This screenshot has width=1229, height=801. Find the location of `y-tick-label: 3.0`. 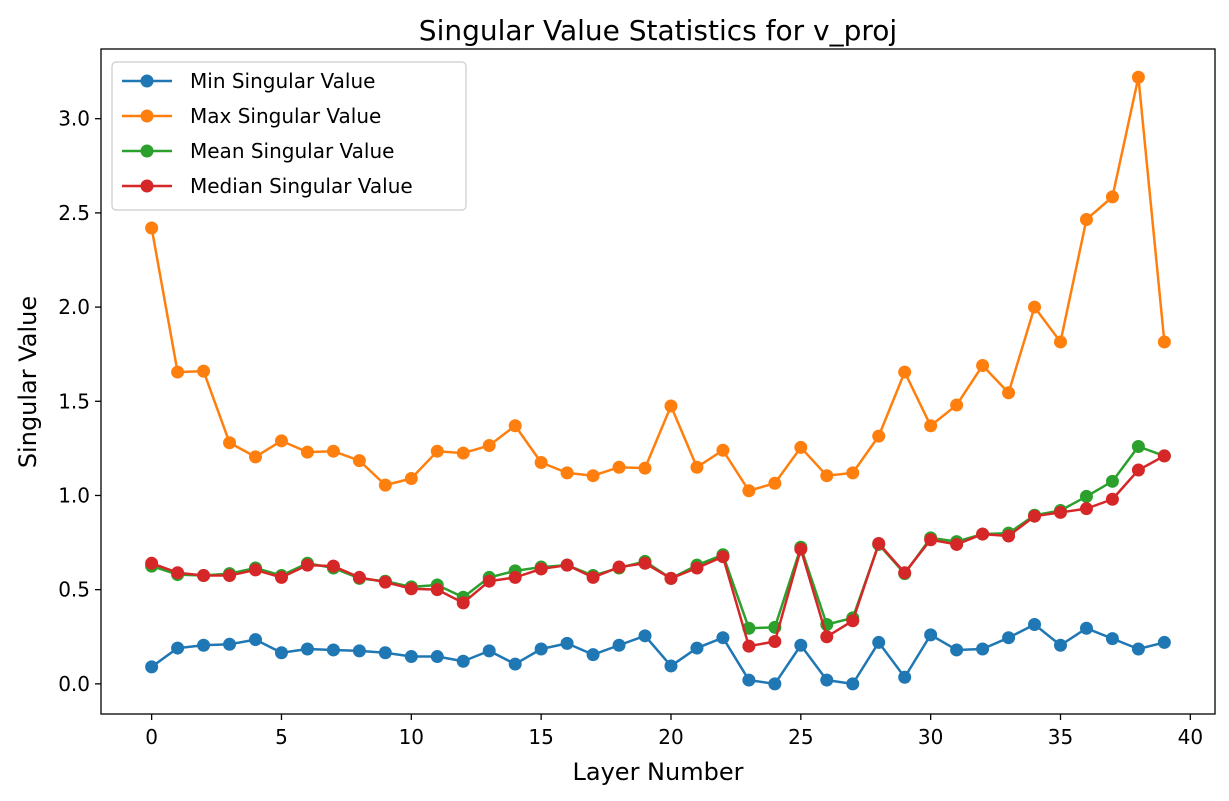

y-tick-label: 3.0 is located at coordinates (74, 119).